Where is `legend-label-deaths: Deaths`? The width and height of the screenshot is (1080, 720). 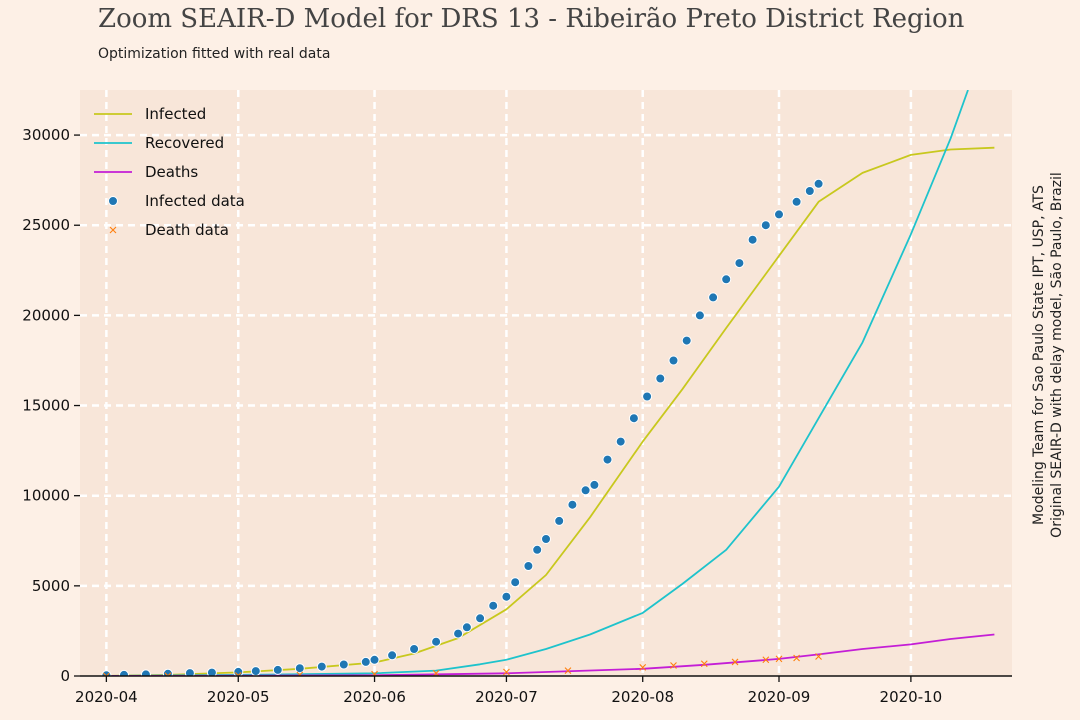 legend-label-deaths: Deaths is located at coordinates (171, 172).